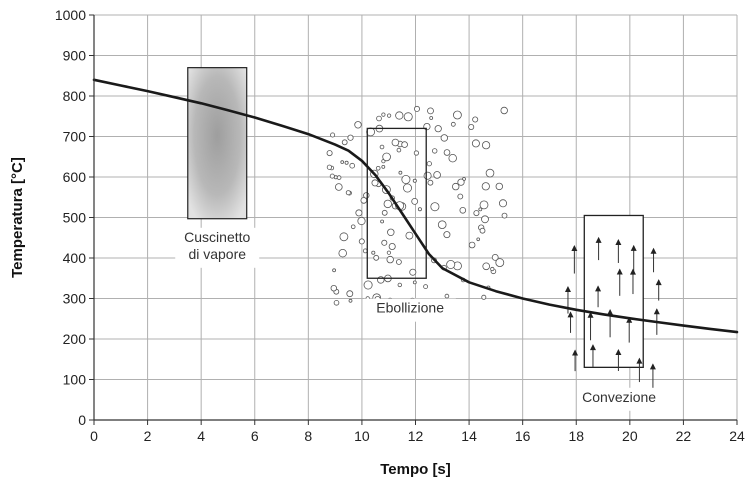 The width and height of the screenshot is (748, 485). What do you see at coordinates (737, 436) in the screenshot?
I see `x-tick-label: 24` at bounding box center [737, 436].